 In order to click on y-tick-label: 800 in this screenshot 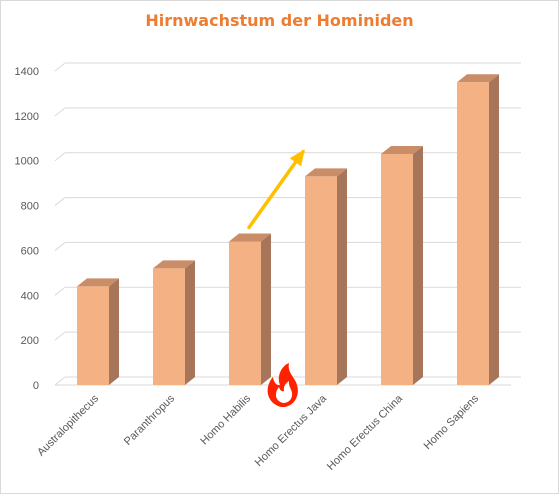, I will do `click(30, 207)`.